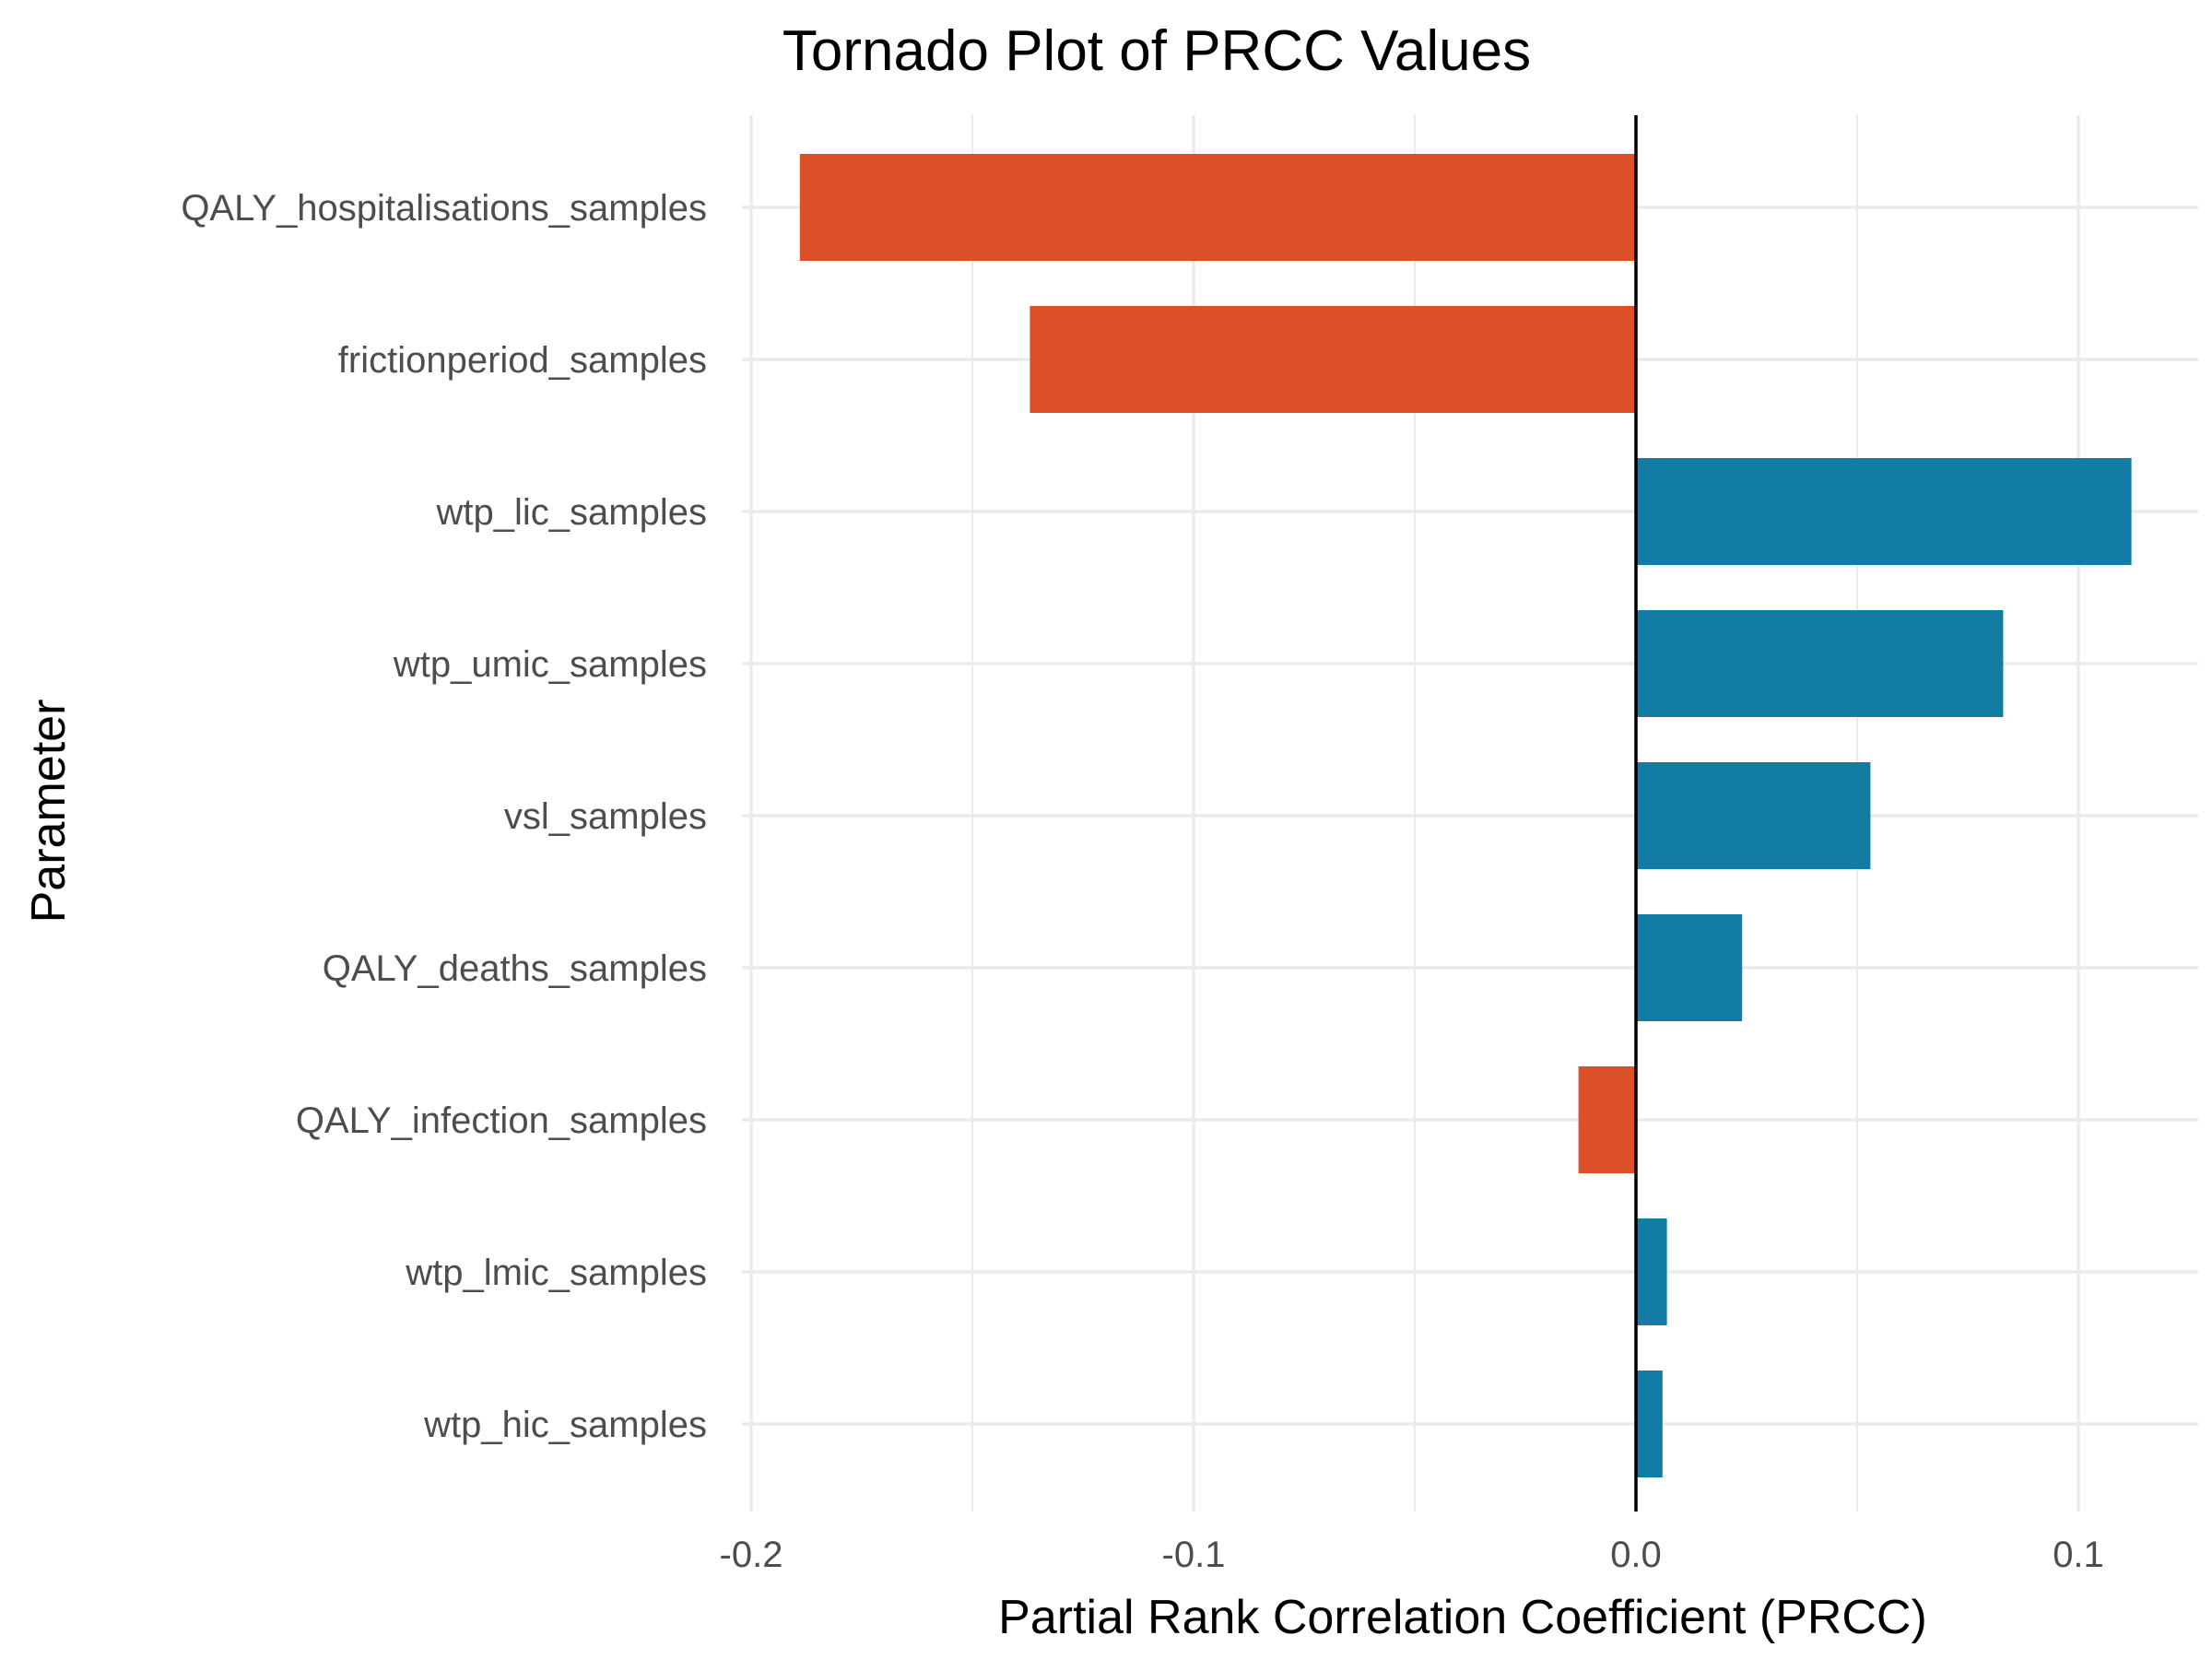  I want to click on bar-wtp-hic-samples, so click(1649, 1424).